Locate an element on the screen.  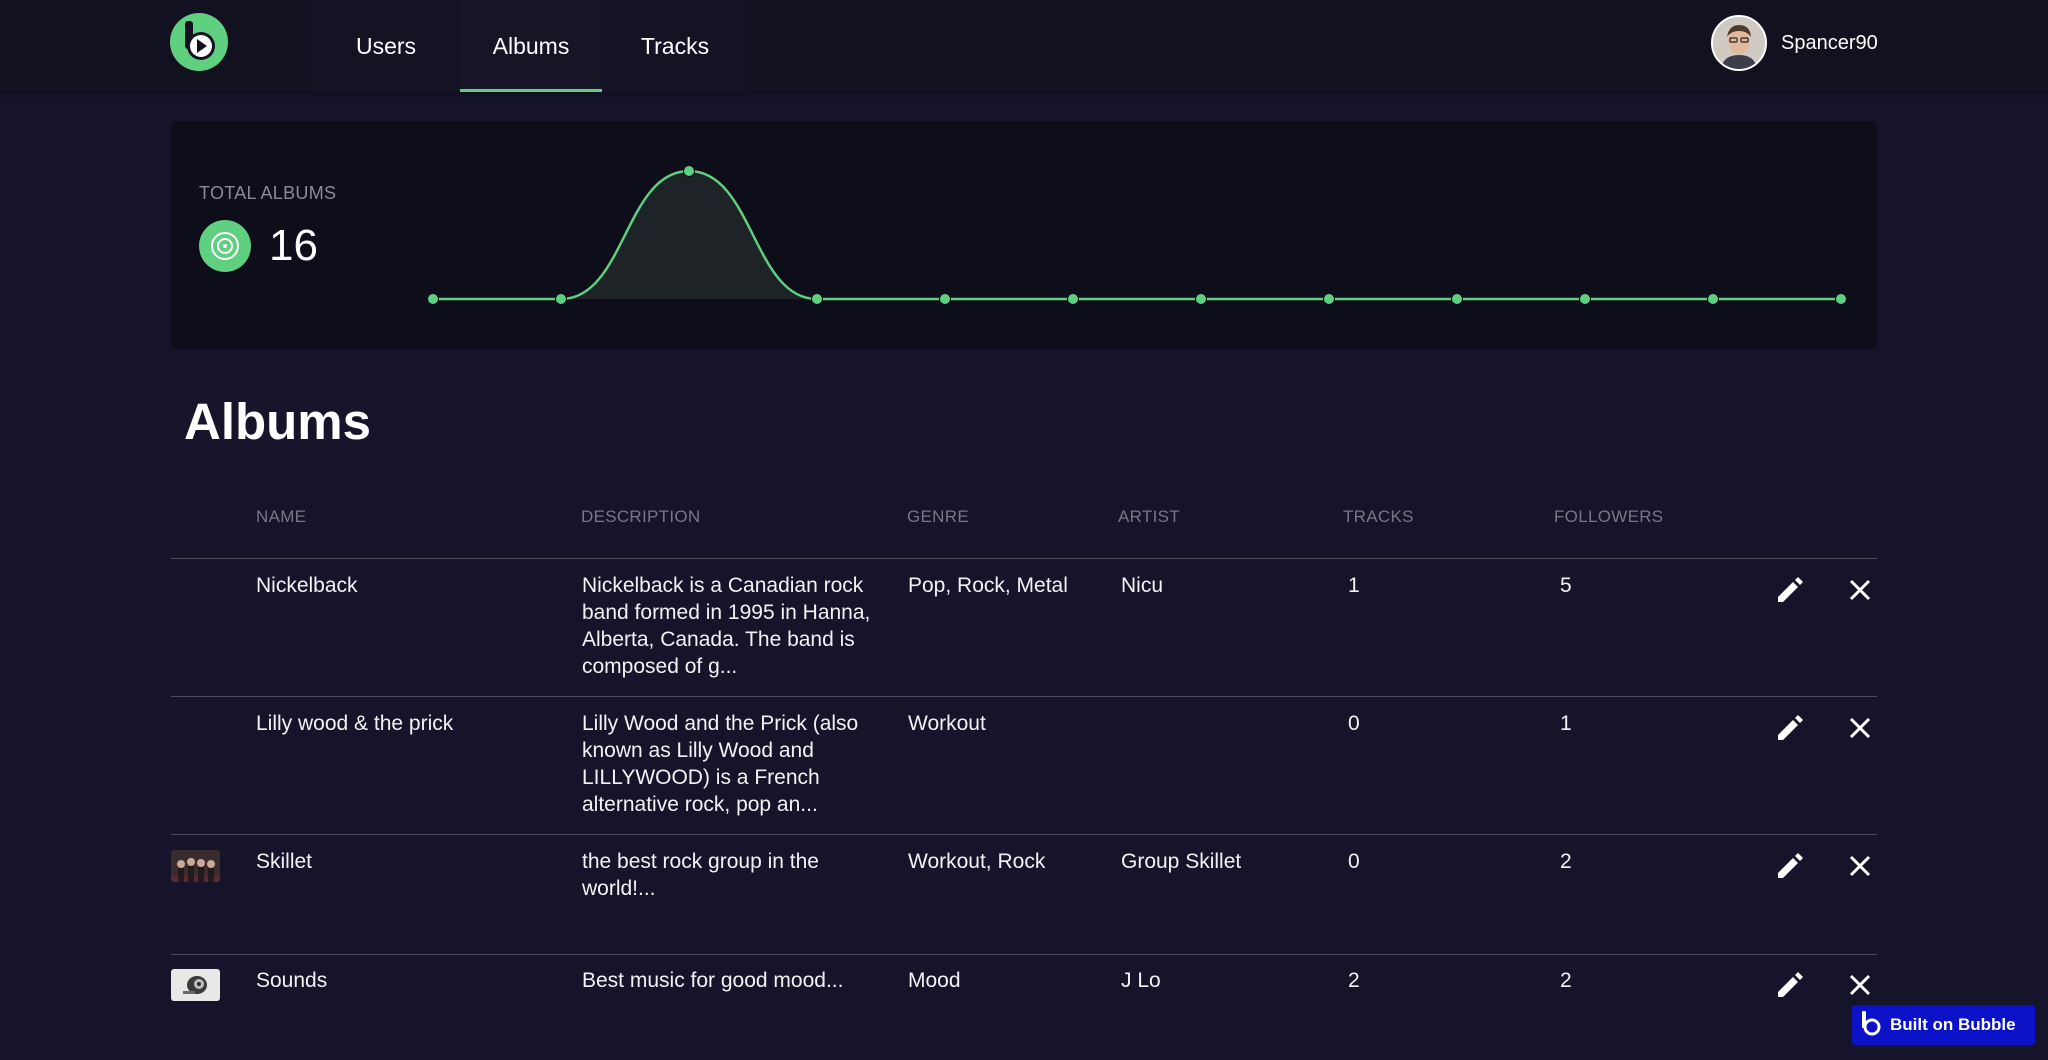
built-on-bubble-badge: Built on Bubble is located at coordinates (1943, 1025).